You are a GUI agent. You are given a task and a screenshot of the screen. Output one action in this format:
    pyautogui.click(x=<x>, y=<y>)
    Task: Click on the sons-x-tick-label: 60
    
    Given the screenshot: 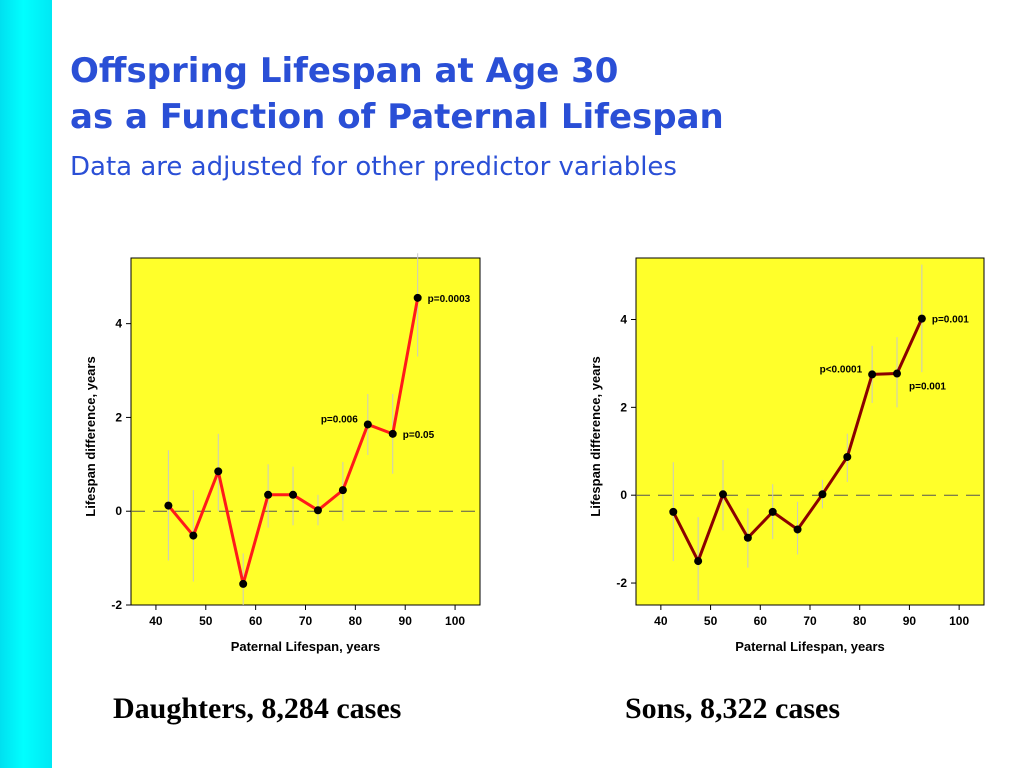 What is the action you would take?
    pyautogui.click(x=761, y=621)
    